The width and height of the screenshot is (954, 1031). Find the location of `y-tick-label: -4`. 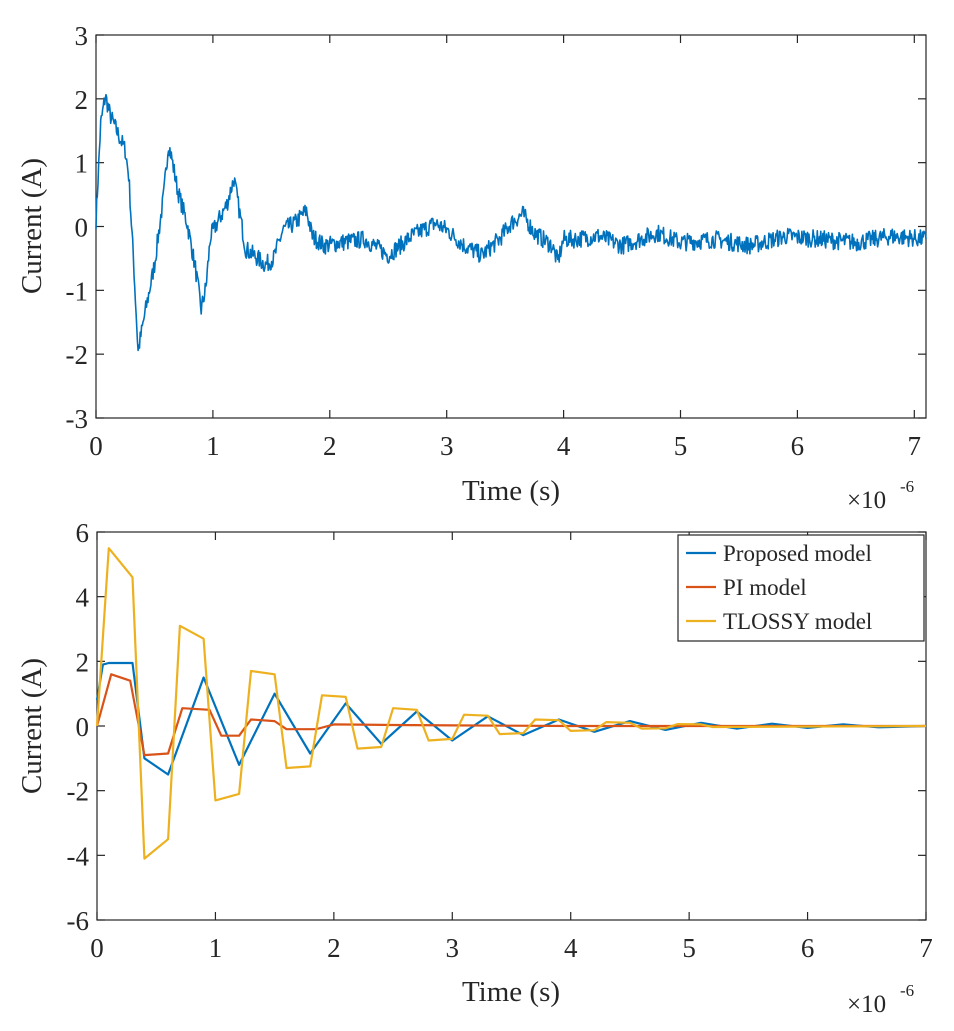

y-tick-label: -4 is located at coordinates (78, 856).